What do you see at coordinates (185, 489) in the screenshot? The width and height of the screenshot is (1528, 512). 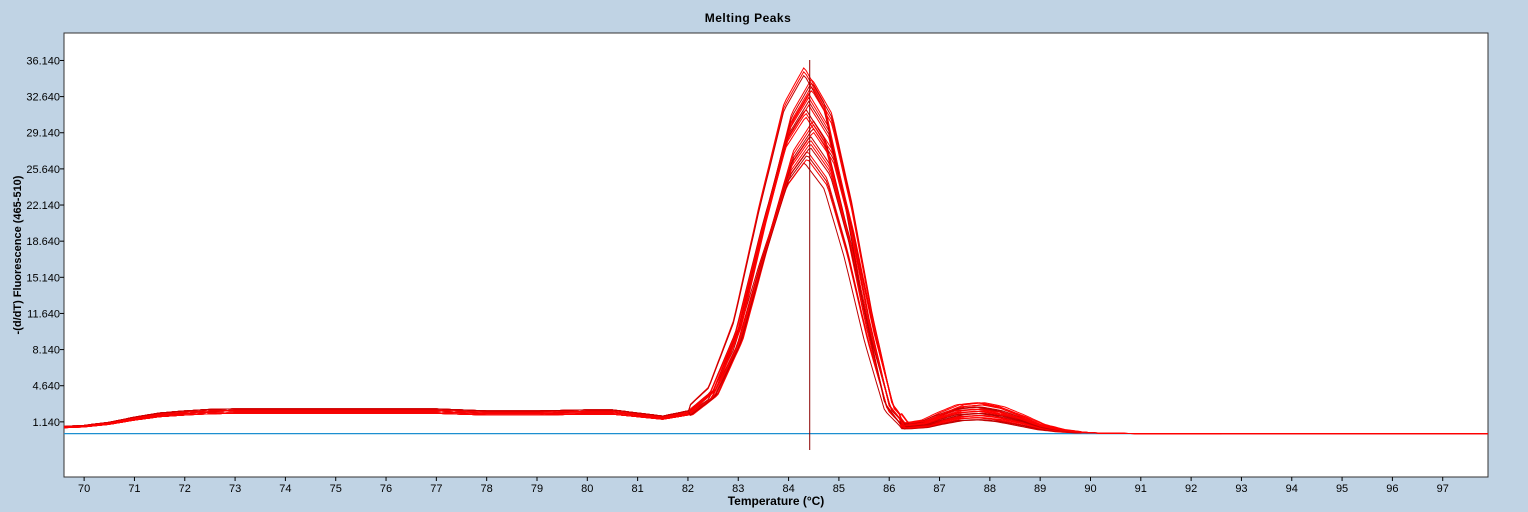 I see `x-tick-label: 72` at bounding box center [185, 489].